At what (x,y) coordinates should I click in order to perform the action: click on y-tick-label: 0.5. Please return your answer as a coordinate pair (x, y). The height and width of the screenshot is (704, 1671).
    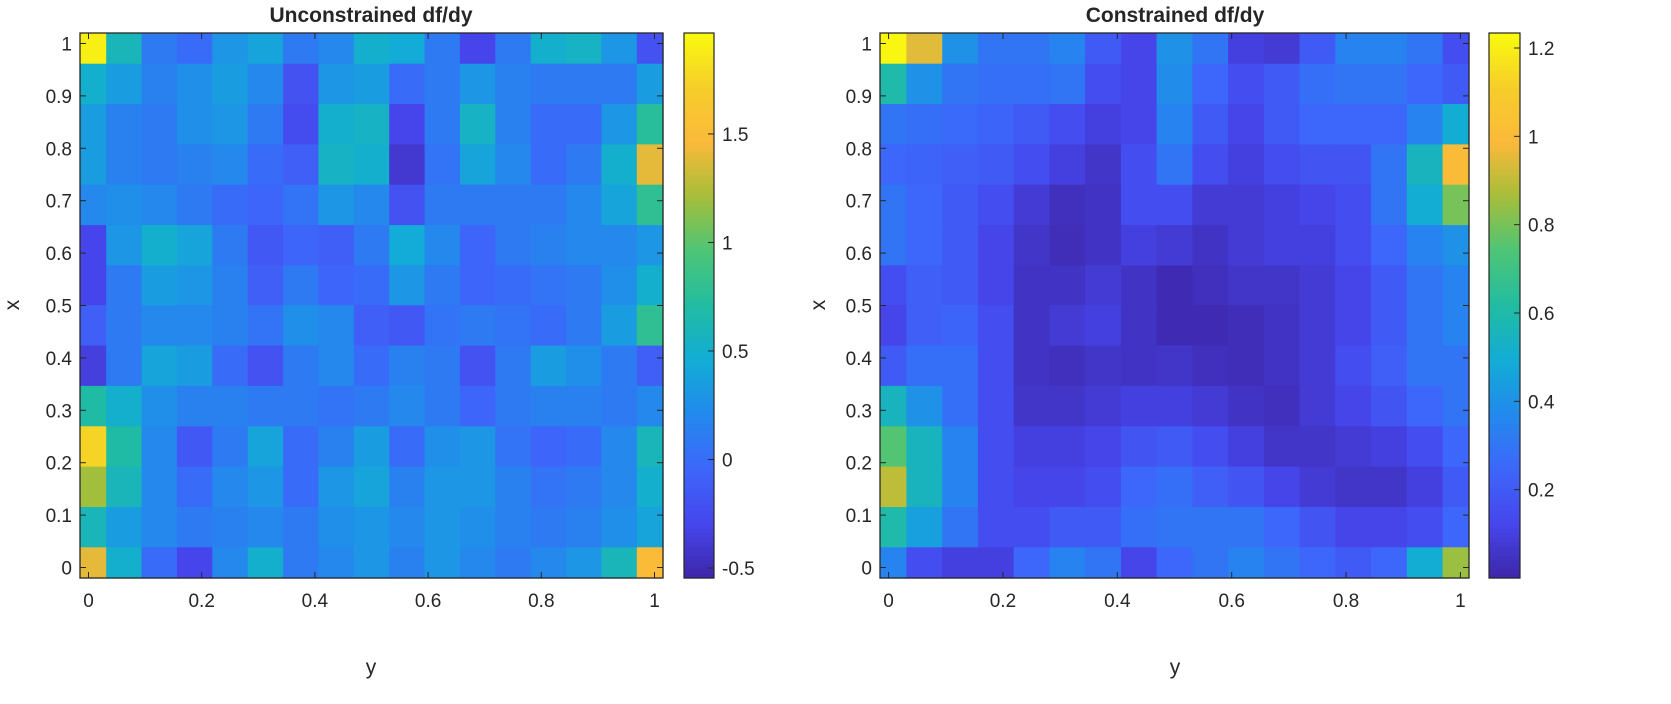
    Looking at the image, I should click on (59, 307).